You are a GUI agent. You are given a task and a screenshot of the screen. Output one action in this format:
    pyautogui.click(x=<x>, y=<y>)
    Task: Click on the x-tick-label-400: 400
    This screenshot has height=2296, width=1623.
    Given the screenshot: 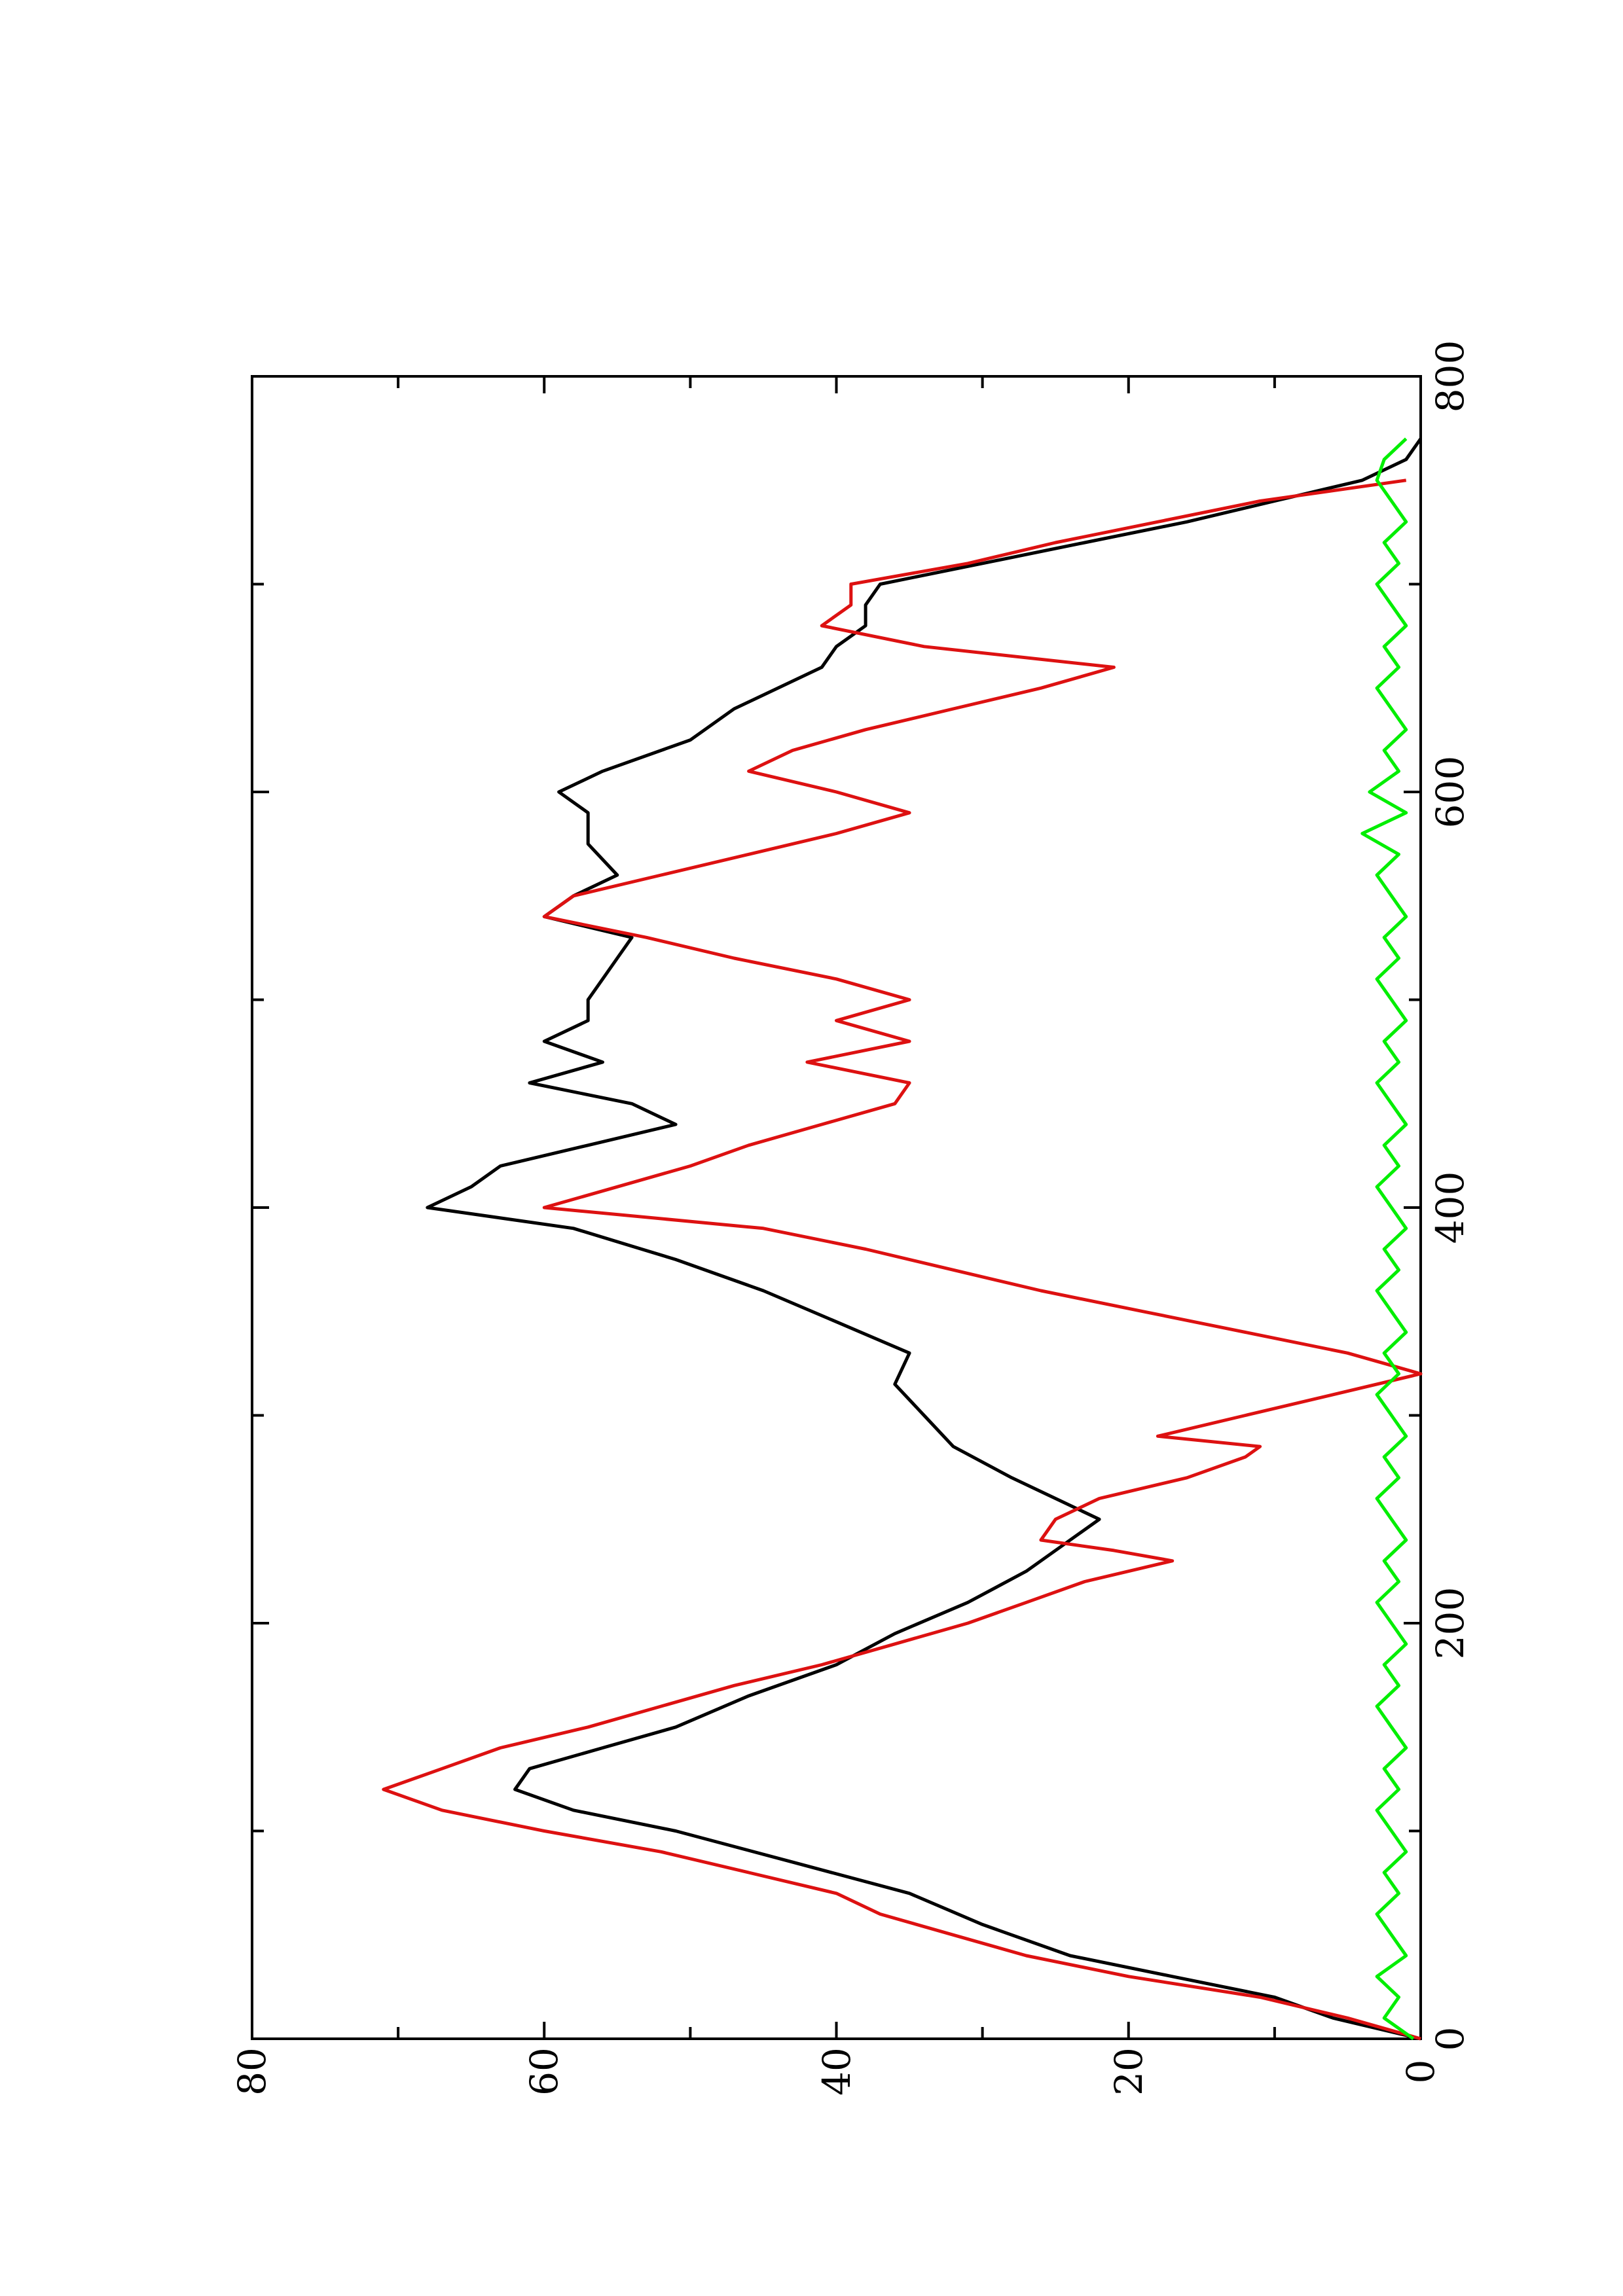 What is the action you would take?
    pyautogui.click(x=1450, y=1208)
    